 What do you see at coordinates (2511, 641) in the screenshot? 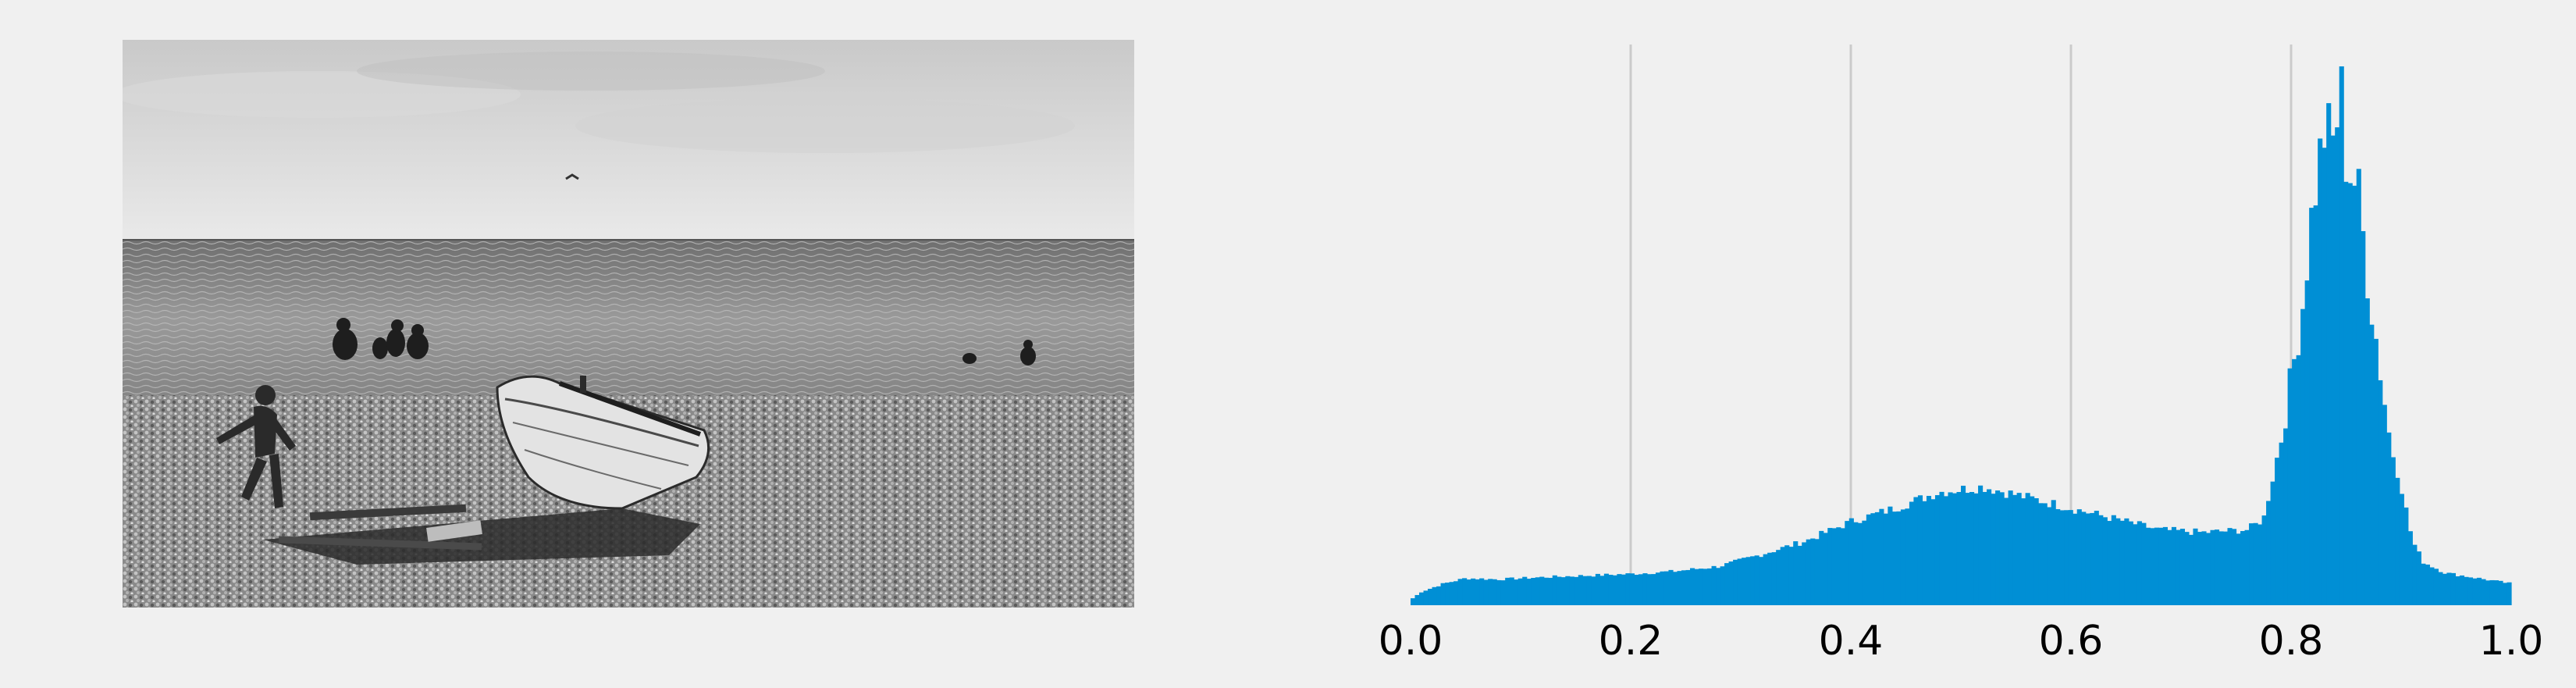
I see `x-tick-label: 1.0` at bounding box center [2511, 641].